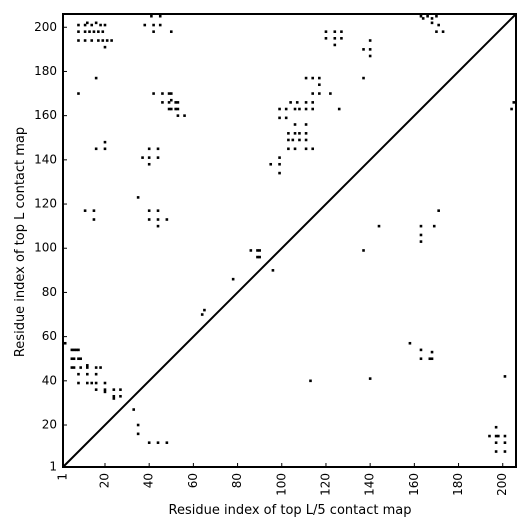 The image size is (531, 531). What do you see at coordinates (49, 425) in the screenshot?
I see `y-tick-label: 20` at bounding box center [49, 425].